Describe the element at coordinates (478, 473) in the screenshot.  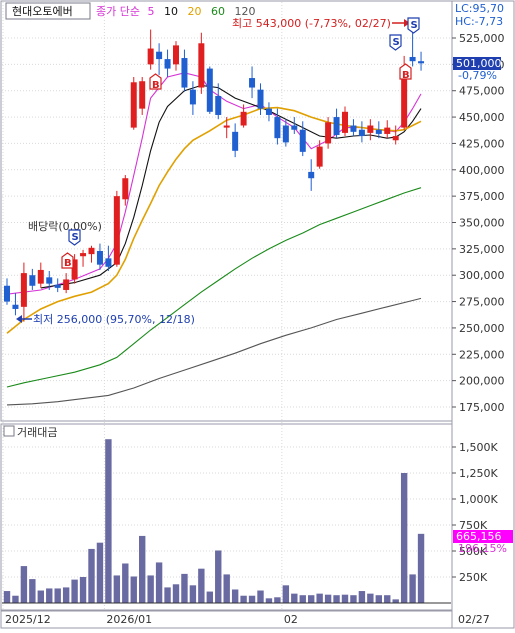
I see `volume-tick-label: 1,250K` at that location.